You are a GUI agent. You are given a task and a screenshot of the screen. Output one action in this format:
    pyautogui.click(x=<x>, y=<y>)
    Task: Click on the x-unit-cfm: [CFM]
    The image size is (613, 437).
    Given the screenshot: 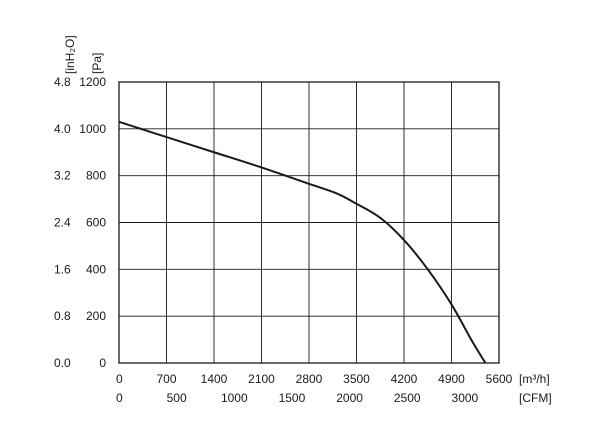 What is the action you would take?
    pyautogui.click(x=535, y=398)
    